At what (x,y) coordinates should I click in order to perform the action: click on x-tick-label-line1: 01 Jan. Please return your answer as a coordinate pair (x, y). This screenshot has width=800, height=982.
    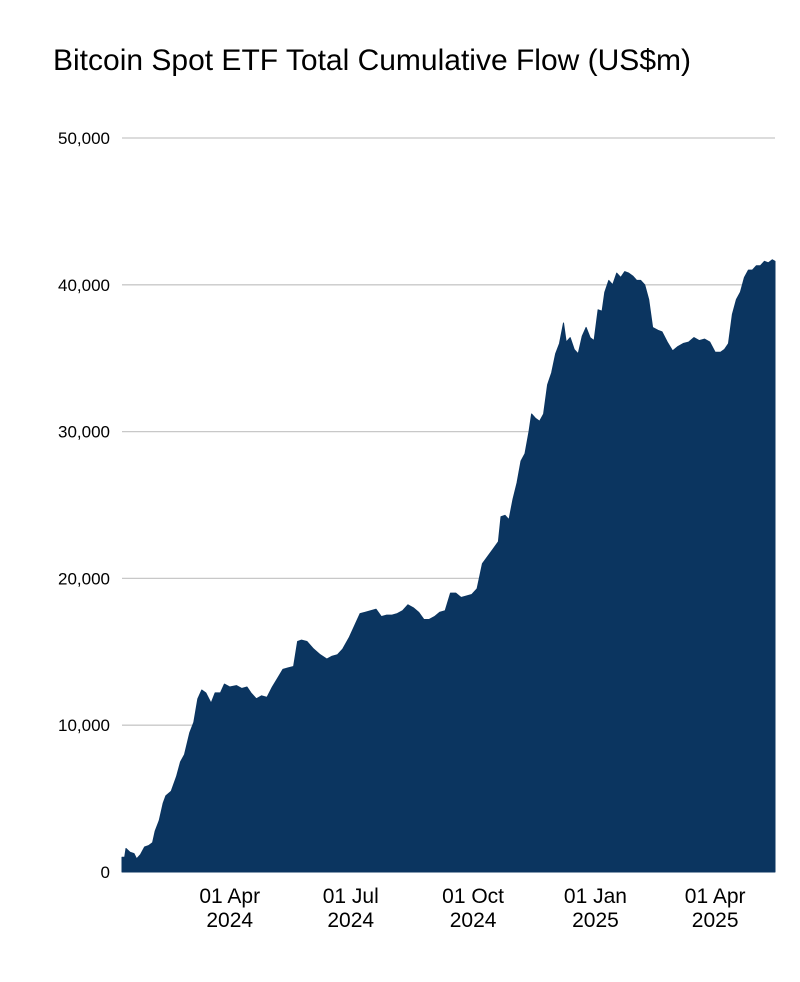
    Looking at the image, I should click on (595, 896).